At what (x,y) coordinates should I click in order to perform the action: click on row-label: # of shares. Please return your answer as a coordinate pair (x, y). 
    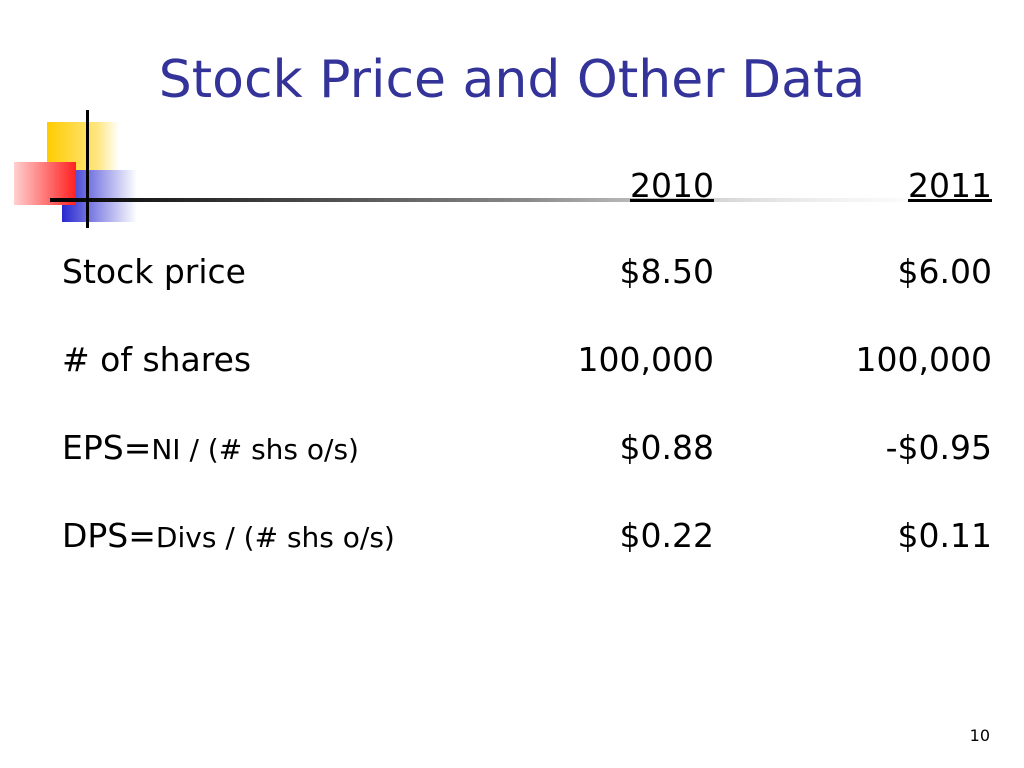
    Looking at the image, I should click on (157, 359).